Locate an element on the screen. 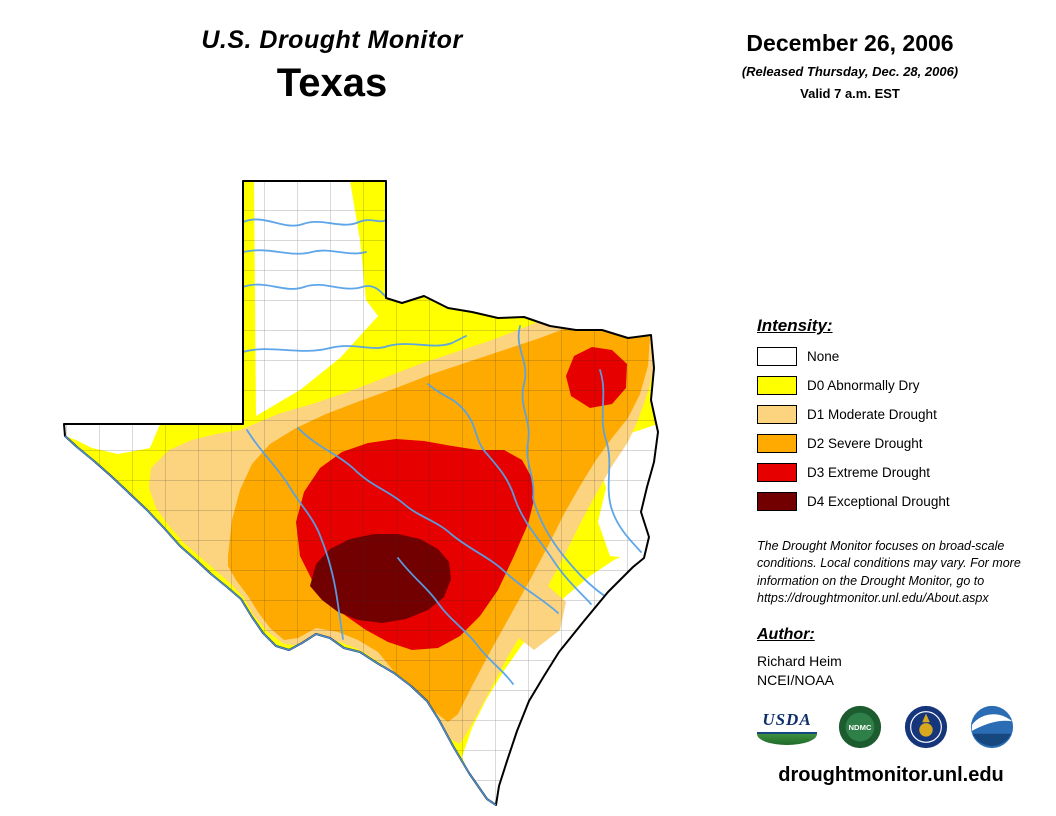  usda-logo-text: USDA is located at coordinates (787, 719).